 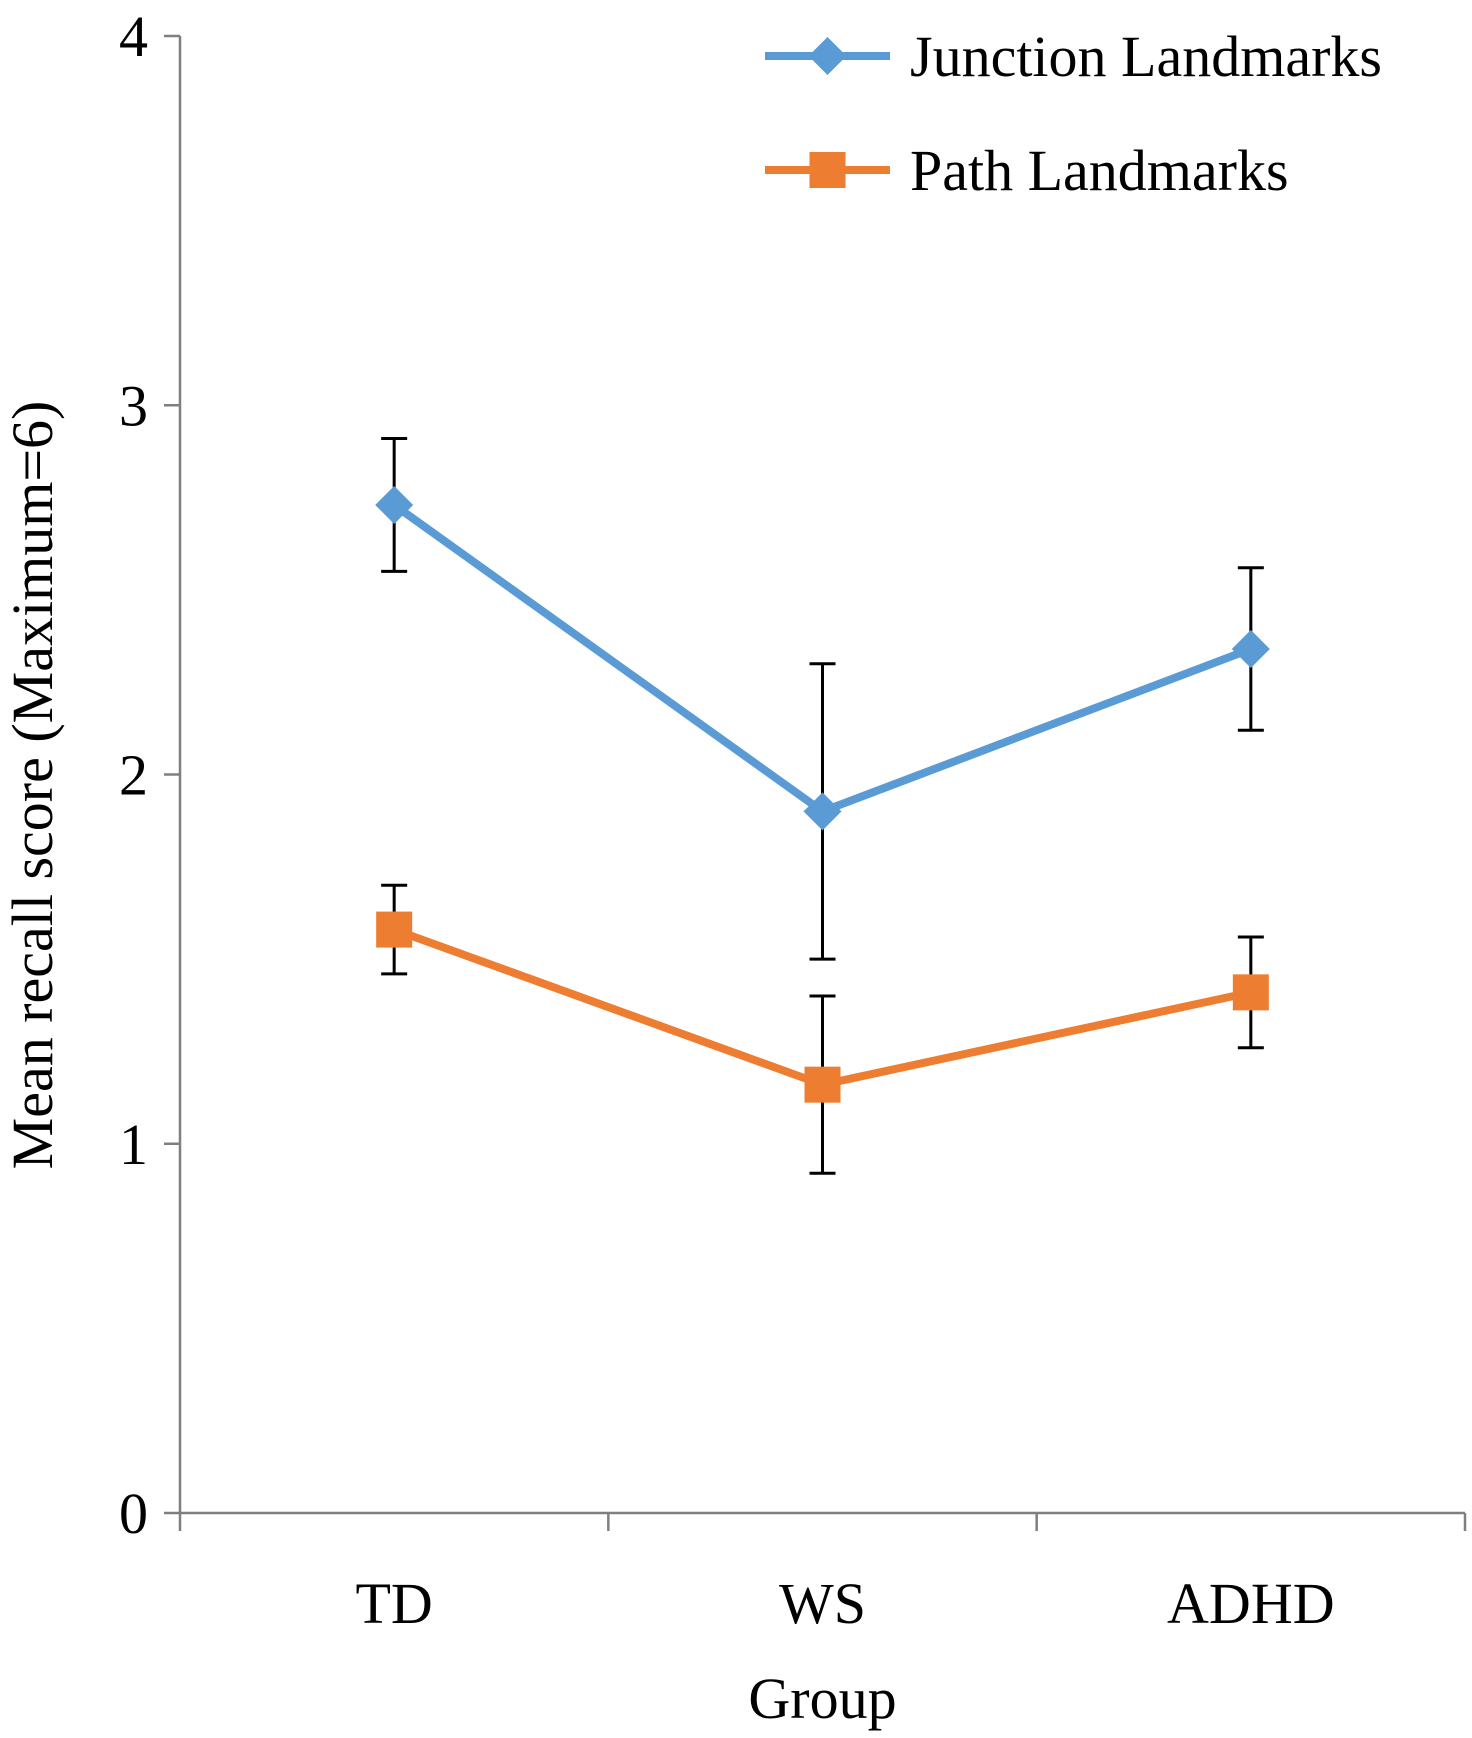 I want to click on legend-label: Path Landmarks, so click(x=1099, y=170).